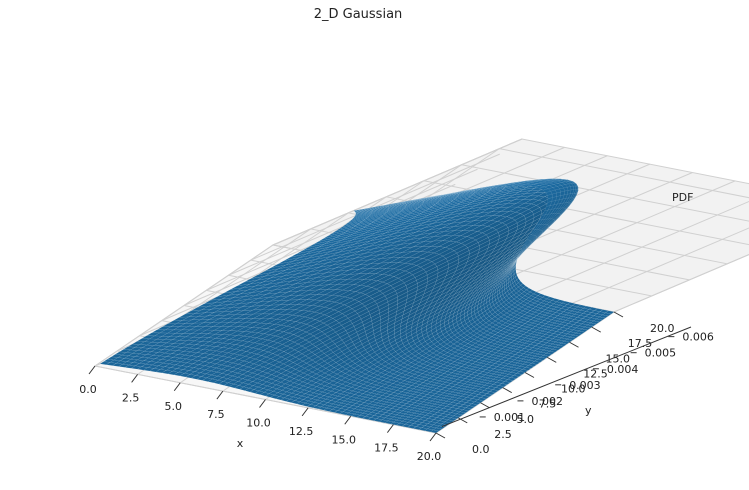 The width and height of the screenshot is (749, 490). Describe the element at coordinates (216, 414) in the screenshot. I see `x-tick-label: 7.5` at that location.